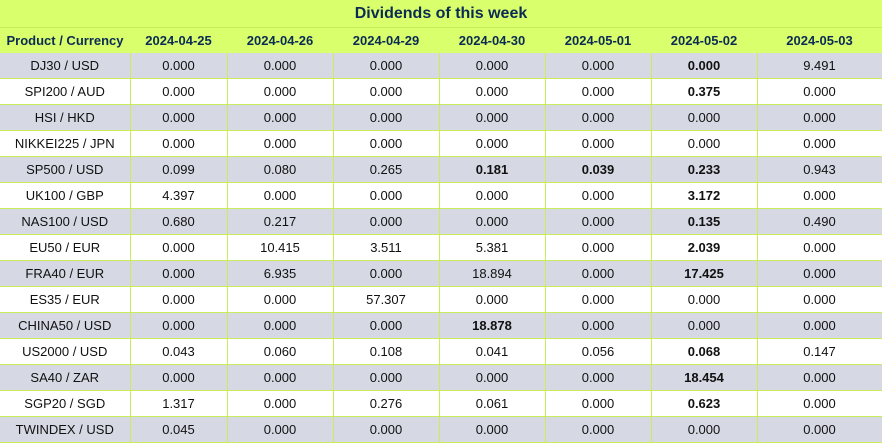 The image size is (882, 443). Describe the element at coordinates (819, 66) in the screenshot. I see `dividend-value-cell: 9.491` at that location.